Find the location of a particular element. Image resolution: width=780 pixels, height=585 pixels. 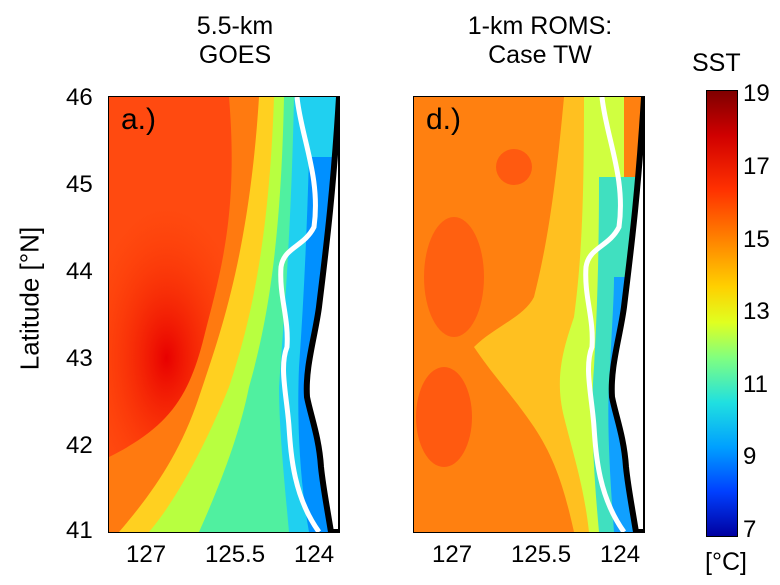

y-tick-44: 44 is located at coordinates (79, 271).